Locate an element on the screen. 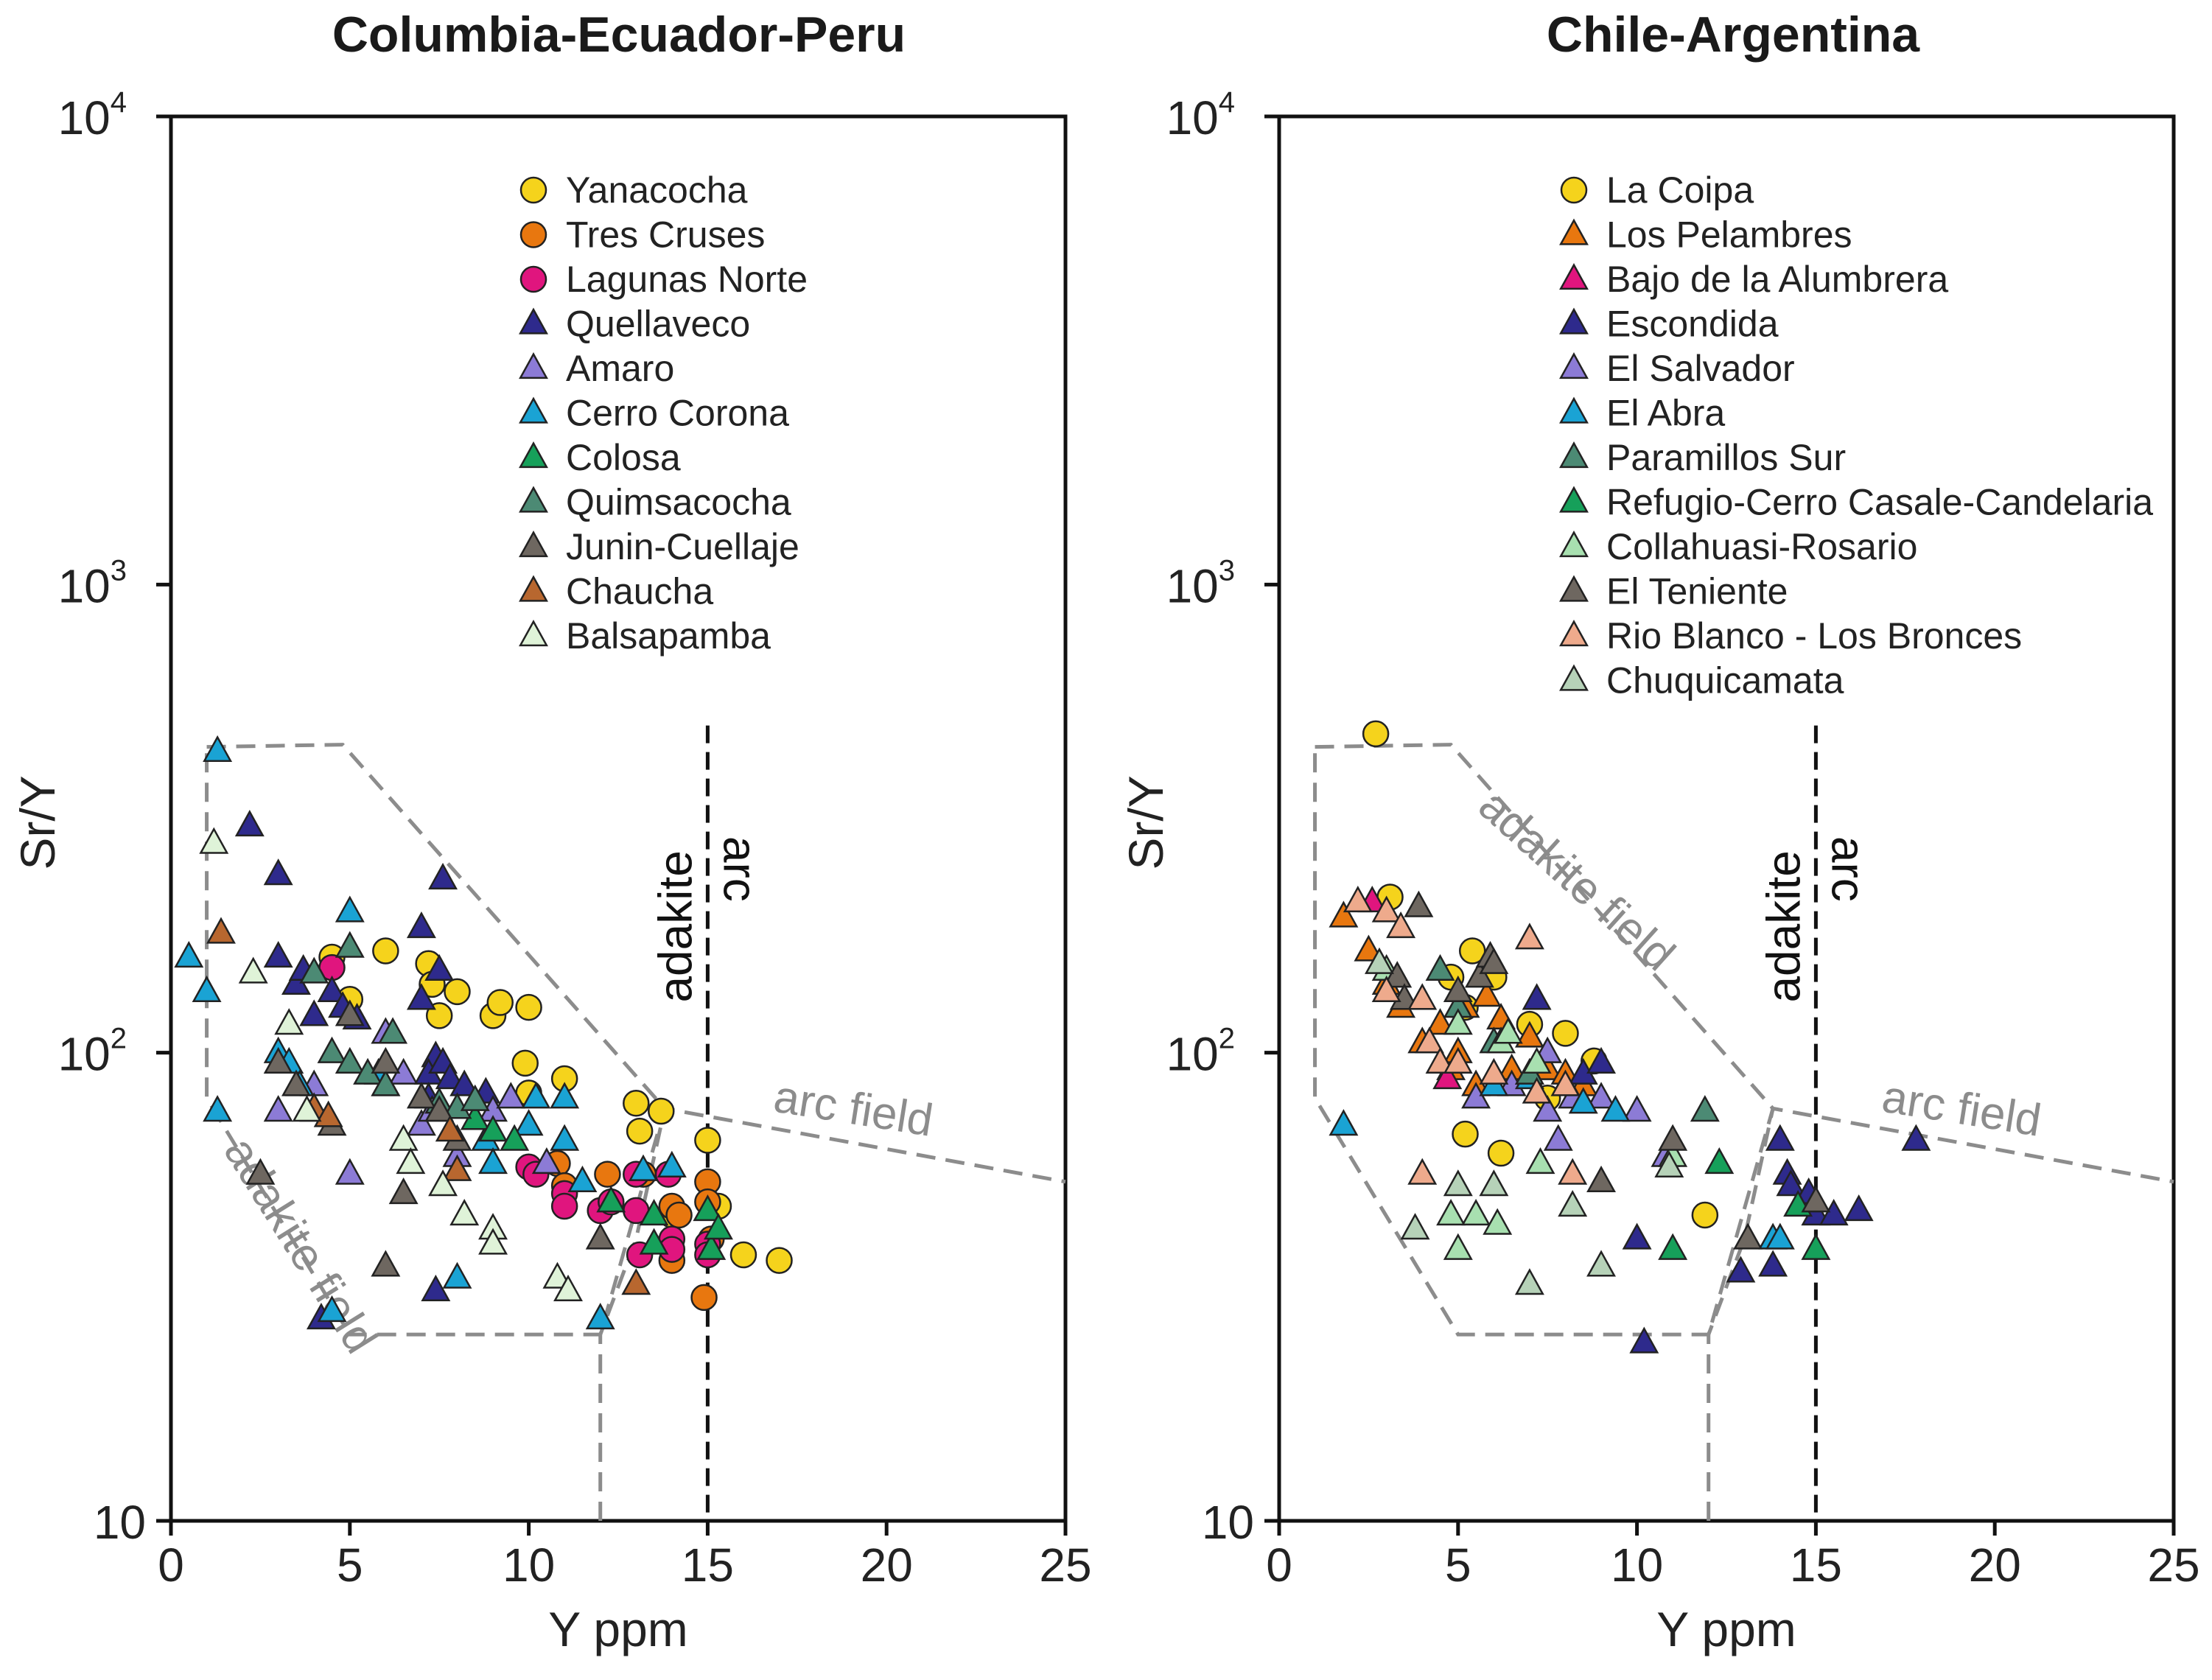 This screenshot has width=2212, height=1680. series-chuquicamata is located at coordinates (1524, 1121).